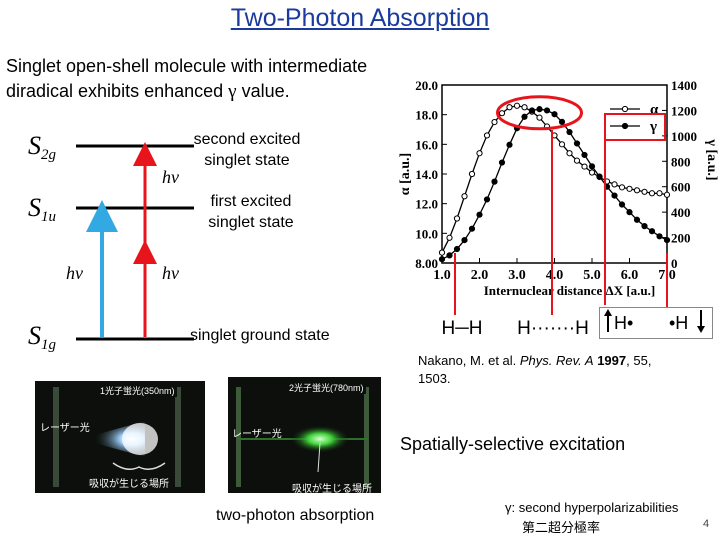 The height and width of the screenshot is (540, 720). Describe the element at coordinates (320, 439) in the screenshot. I see `fluorescence-spot-two-photon` at that location.